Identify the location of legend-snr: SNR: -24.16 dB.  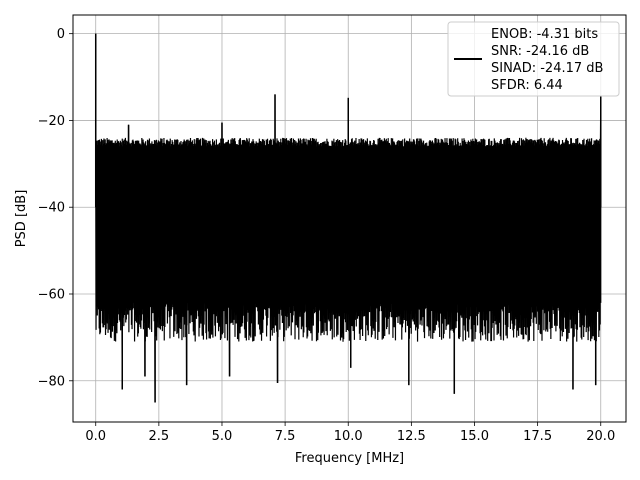
(540, 51).